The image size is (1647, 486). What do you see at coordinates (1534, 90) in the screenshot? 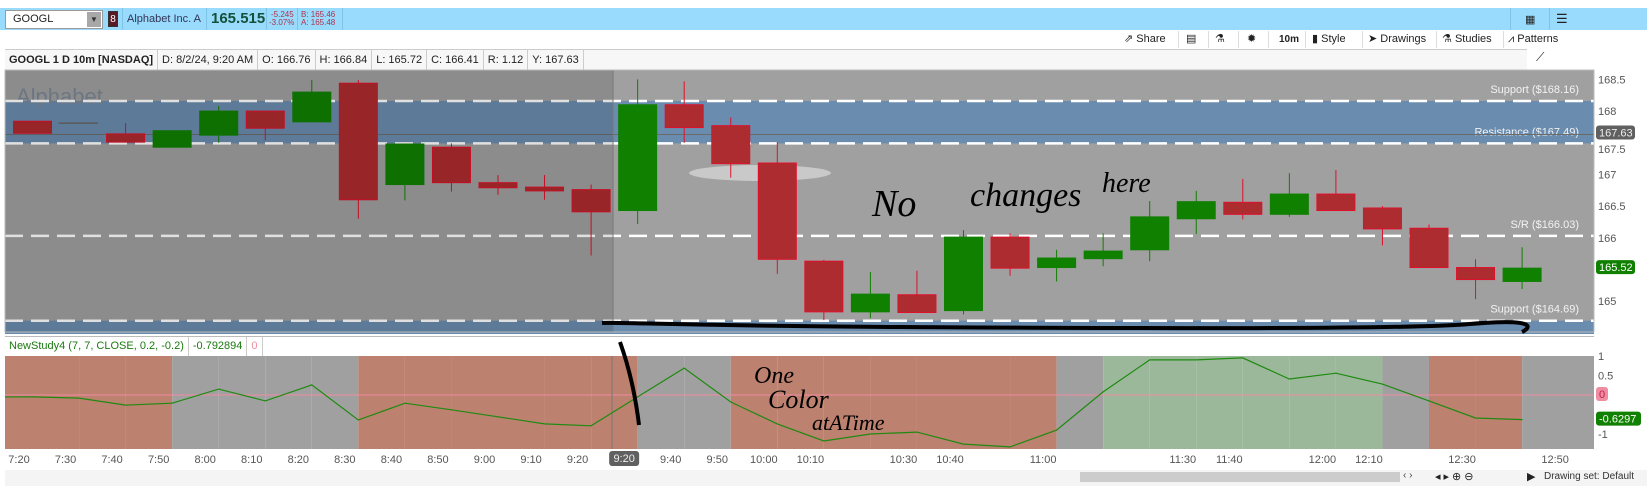
I see `level-label: Support ($168.16)` at bounding box center [1534, 90].